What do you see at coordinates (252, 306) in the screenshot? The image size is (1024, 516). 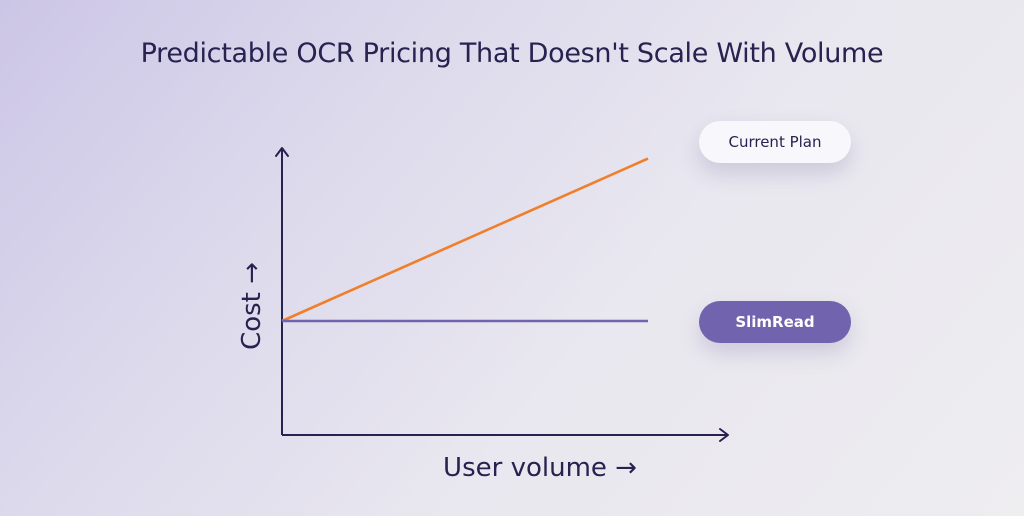 I see `y-axis-label: Cost →` at bounding box center [252, 306].